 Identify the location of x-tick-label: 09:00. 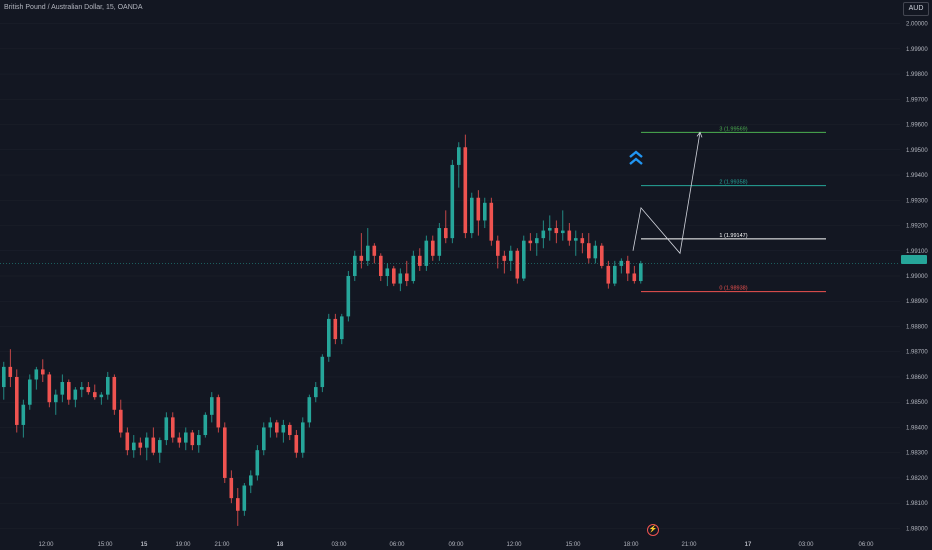
(456, 545).